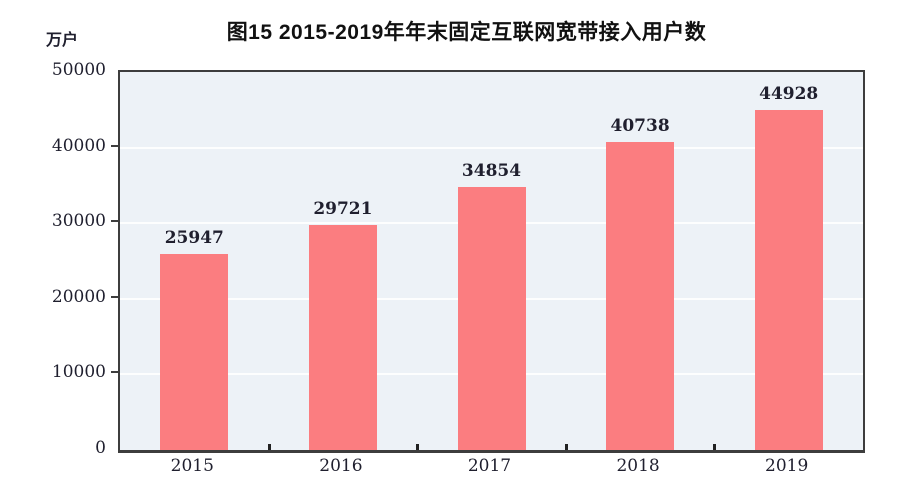 The height and width of the screenshot is (499, 900). What do you see at coordinates (787, 466) in the screenshot?
I see `x-tick-label: 2019` at bounding box center [787, 466].